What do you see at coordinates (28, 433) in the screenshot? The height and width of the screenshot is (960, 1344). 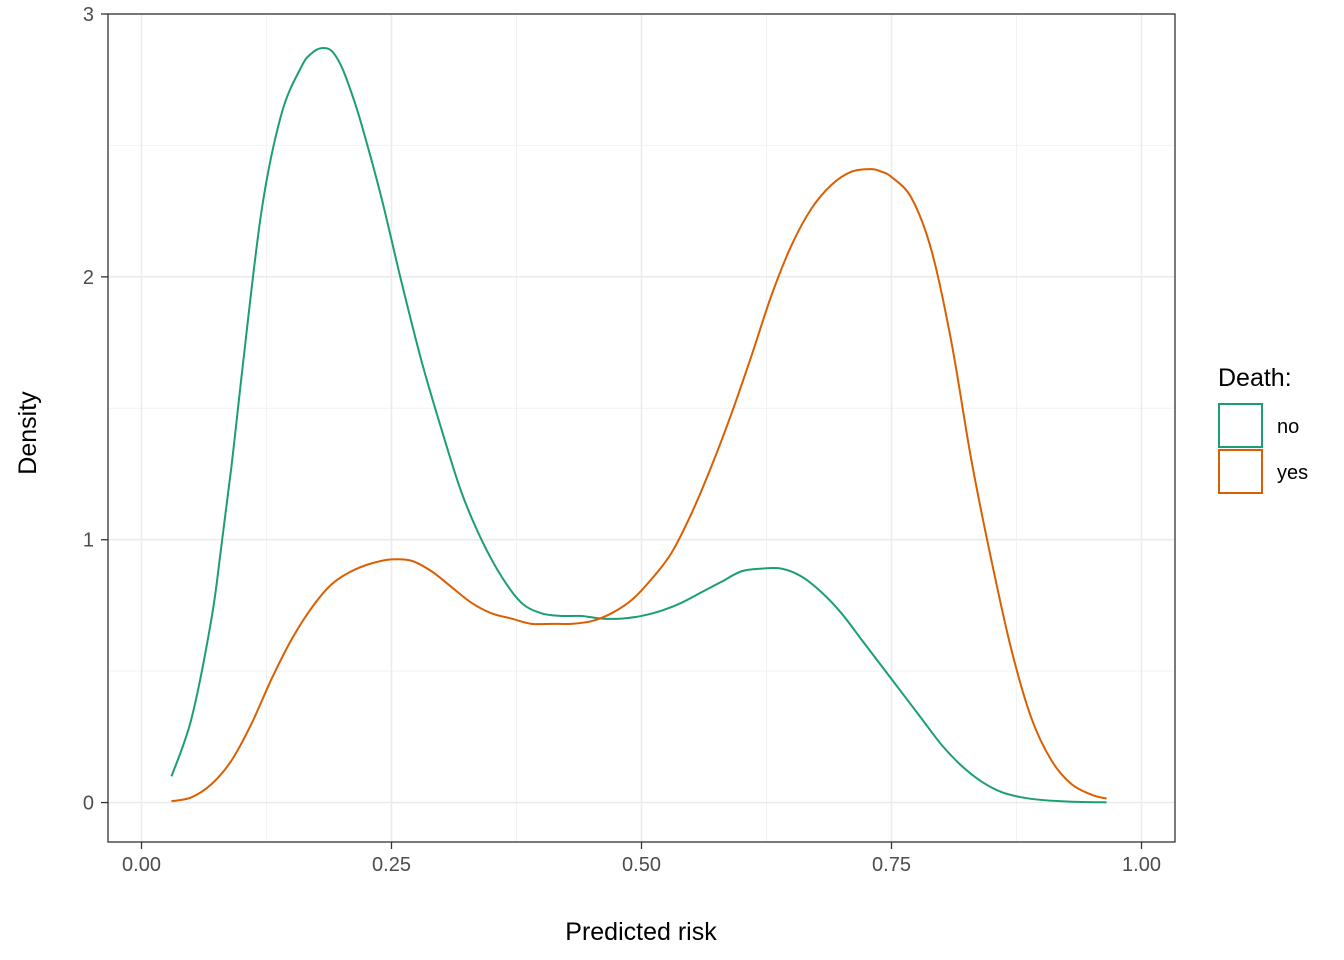 I see `y-axis-title: Density` at bounding box center [28, 433].